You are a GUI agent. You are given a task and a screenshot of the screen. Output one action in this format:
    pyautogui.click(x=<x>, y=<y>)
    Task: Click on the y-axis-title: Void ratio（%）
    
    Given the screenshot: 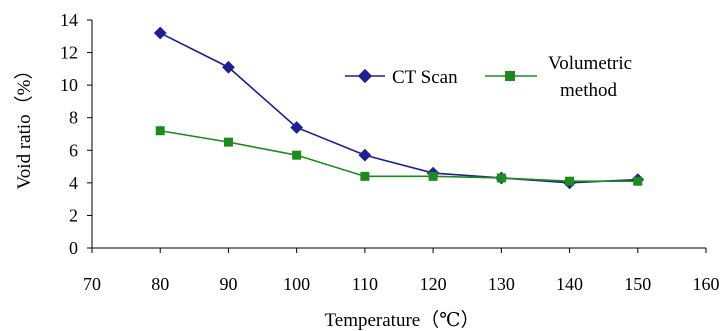 What is the action you would take?
    pyautogui.click(x=24, y=125)
    